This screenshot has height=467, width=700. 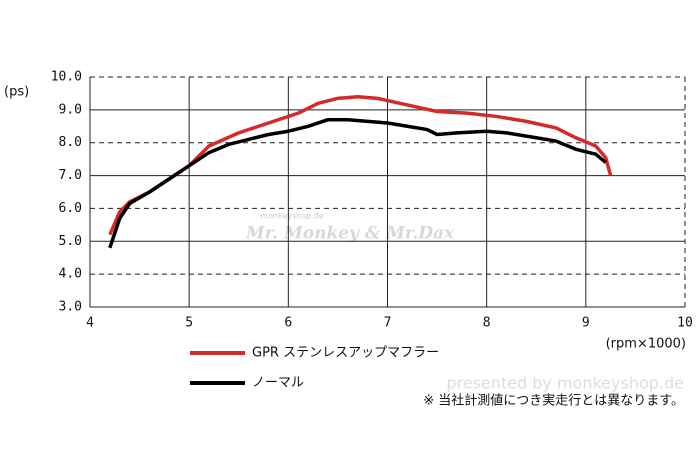 What do you see at coordinates (70, 274) in the screenshot?
I see `y-tick-label: 4.0` at bounding box center [70, 274].